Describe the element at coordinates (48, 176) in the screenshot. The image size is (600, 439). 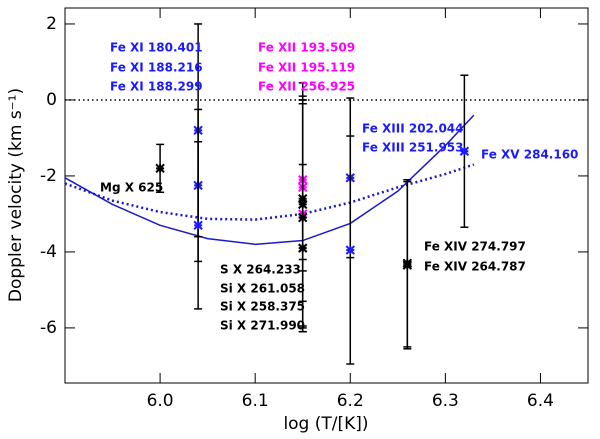
I see `y-tick-label: -2` at that location.